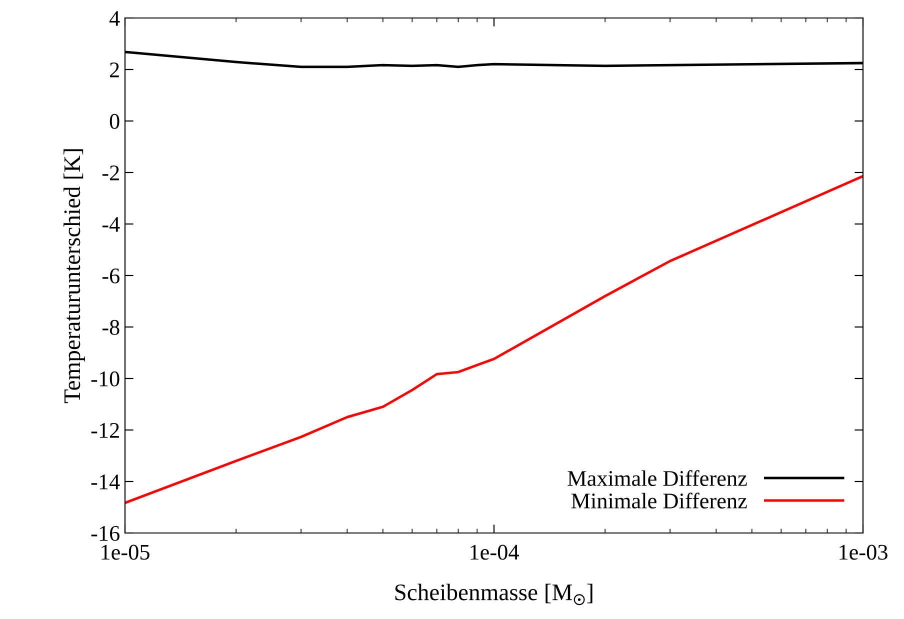 This screenshot has width=904, height=619. Describe the element at coordinates (115, 121) in the screenshot. I see `y-tick-label: 0` at that location.